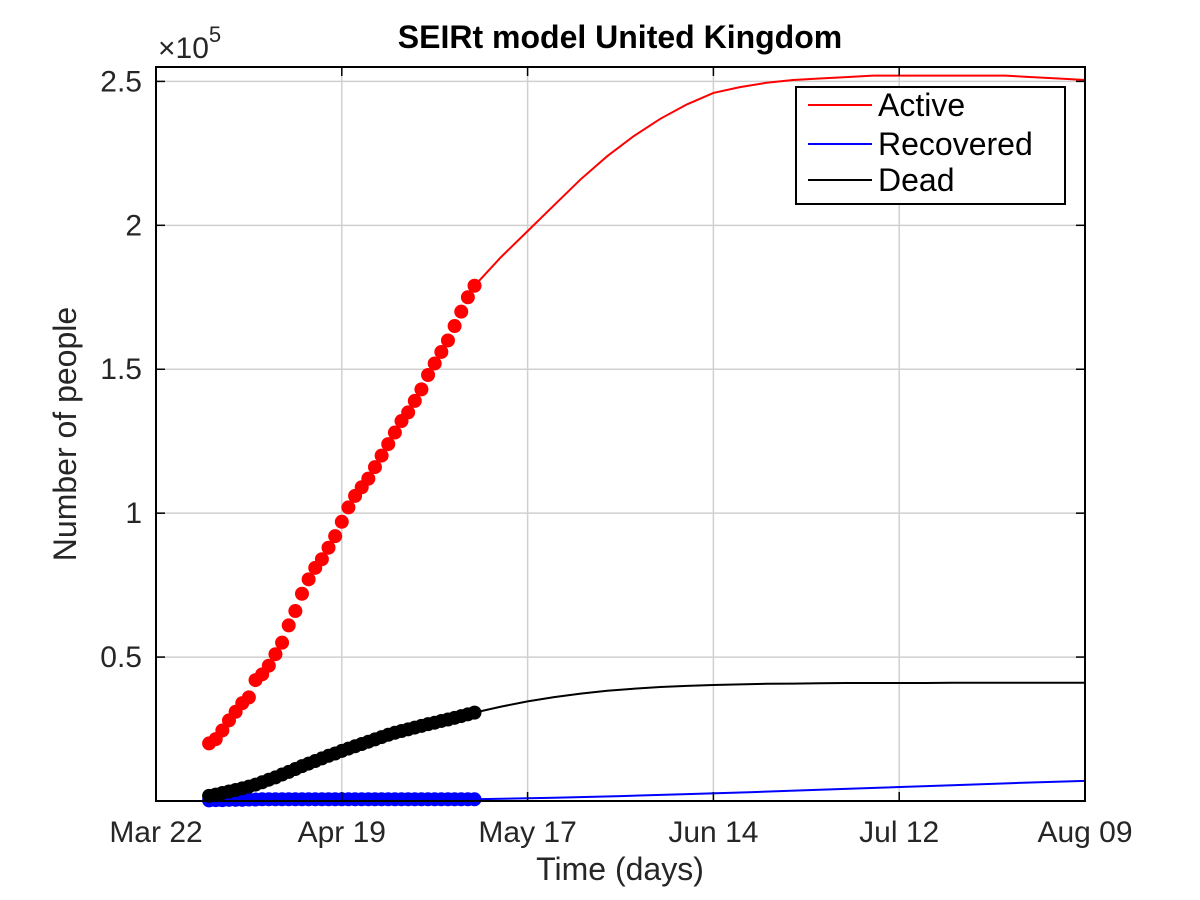 The width and height of the screenshot is (1200, 900). I want to click on x-tick-label: Aug 09, so click(1084, 832).